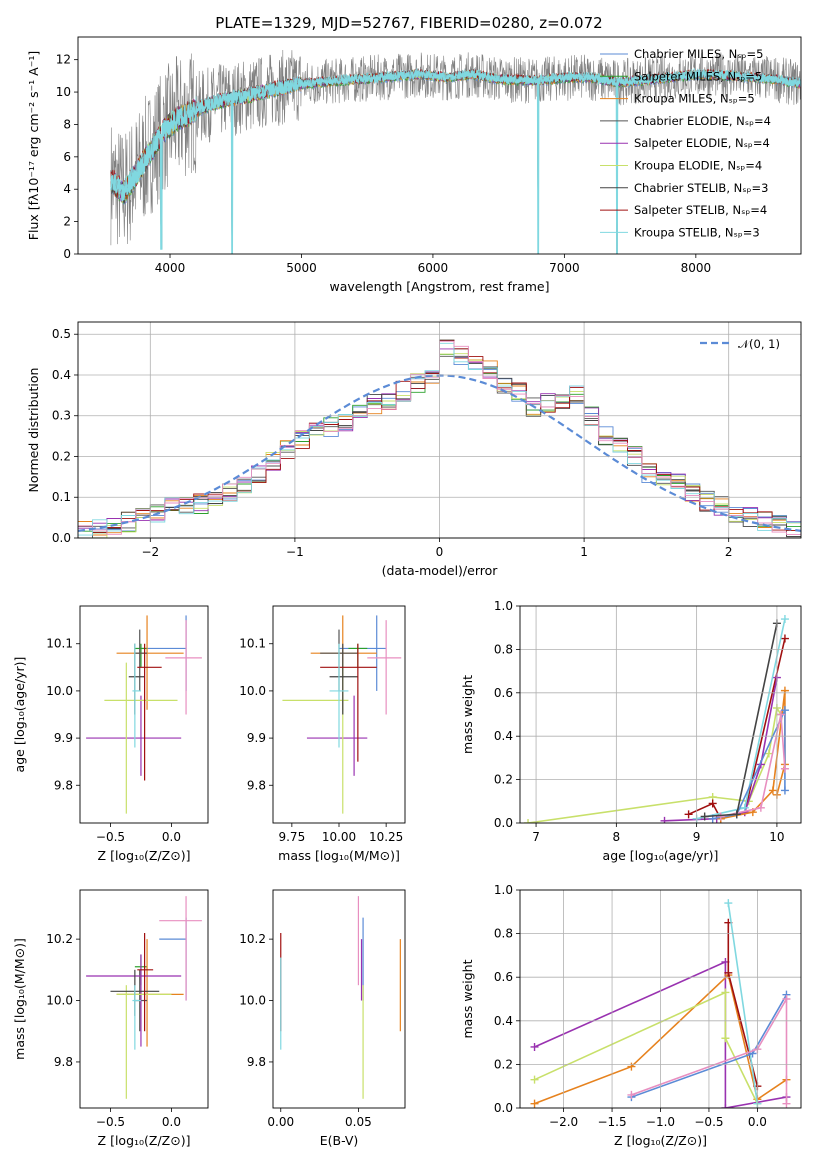 The height and width of the screenshot is (1170, 819). I want to click on legend-entry: Chabrier STELIB, Nₛₚ=3, so click(701, 188).